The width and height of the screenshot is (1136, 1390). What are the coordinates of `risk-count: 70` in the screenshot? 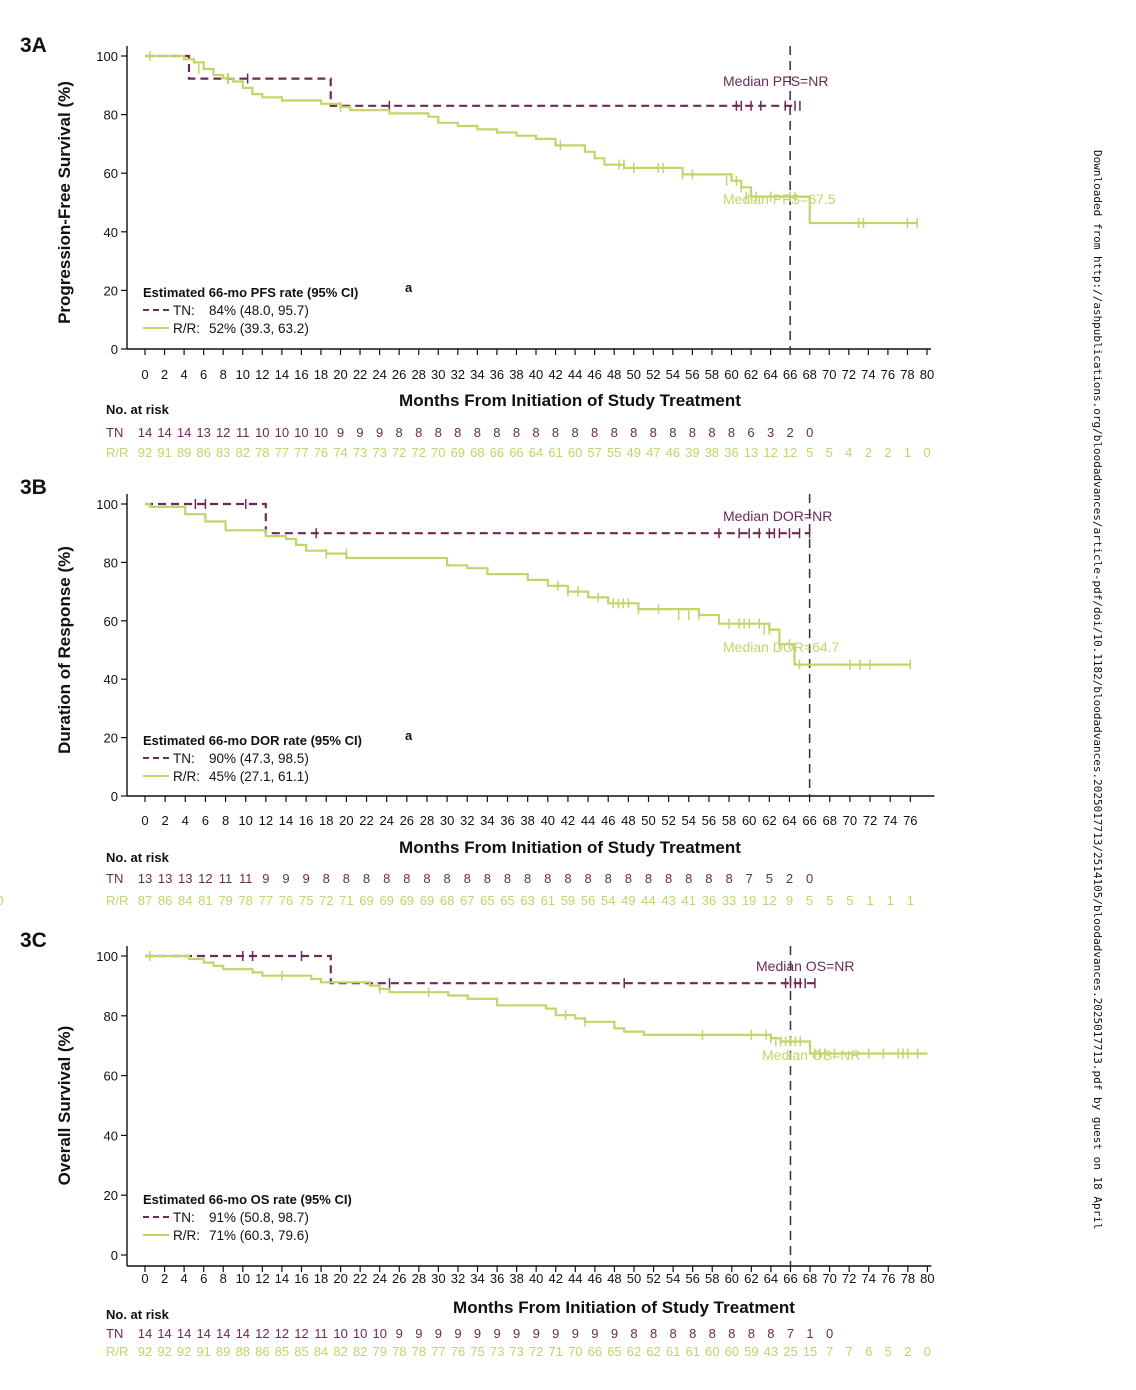 It's located at (438, 452).